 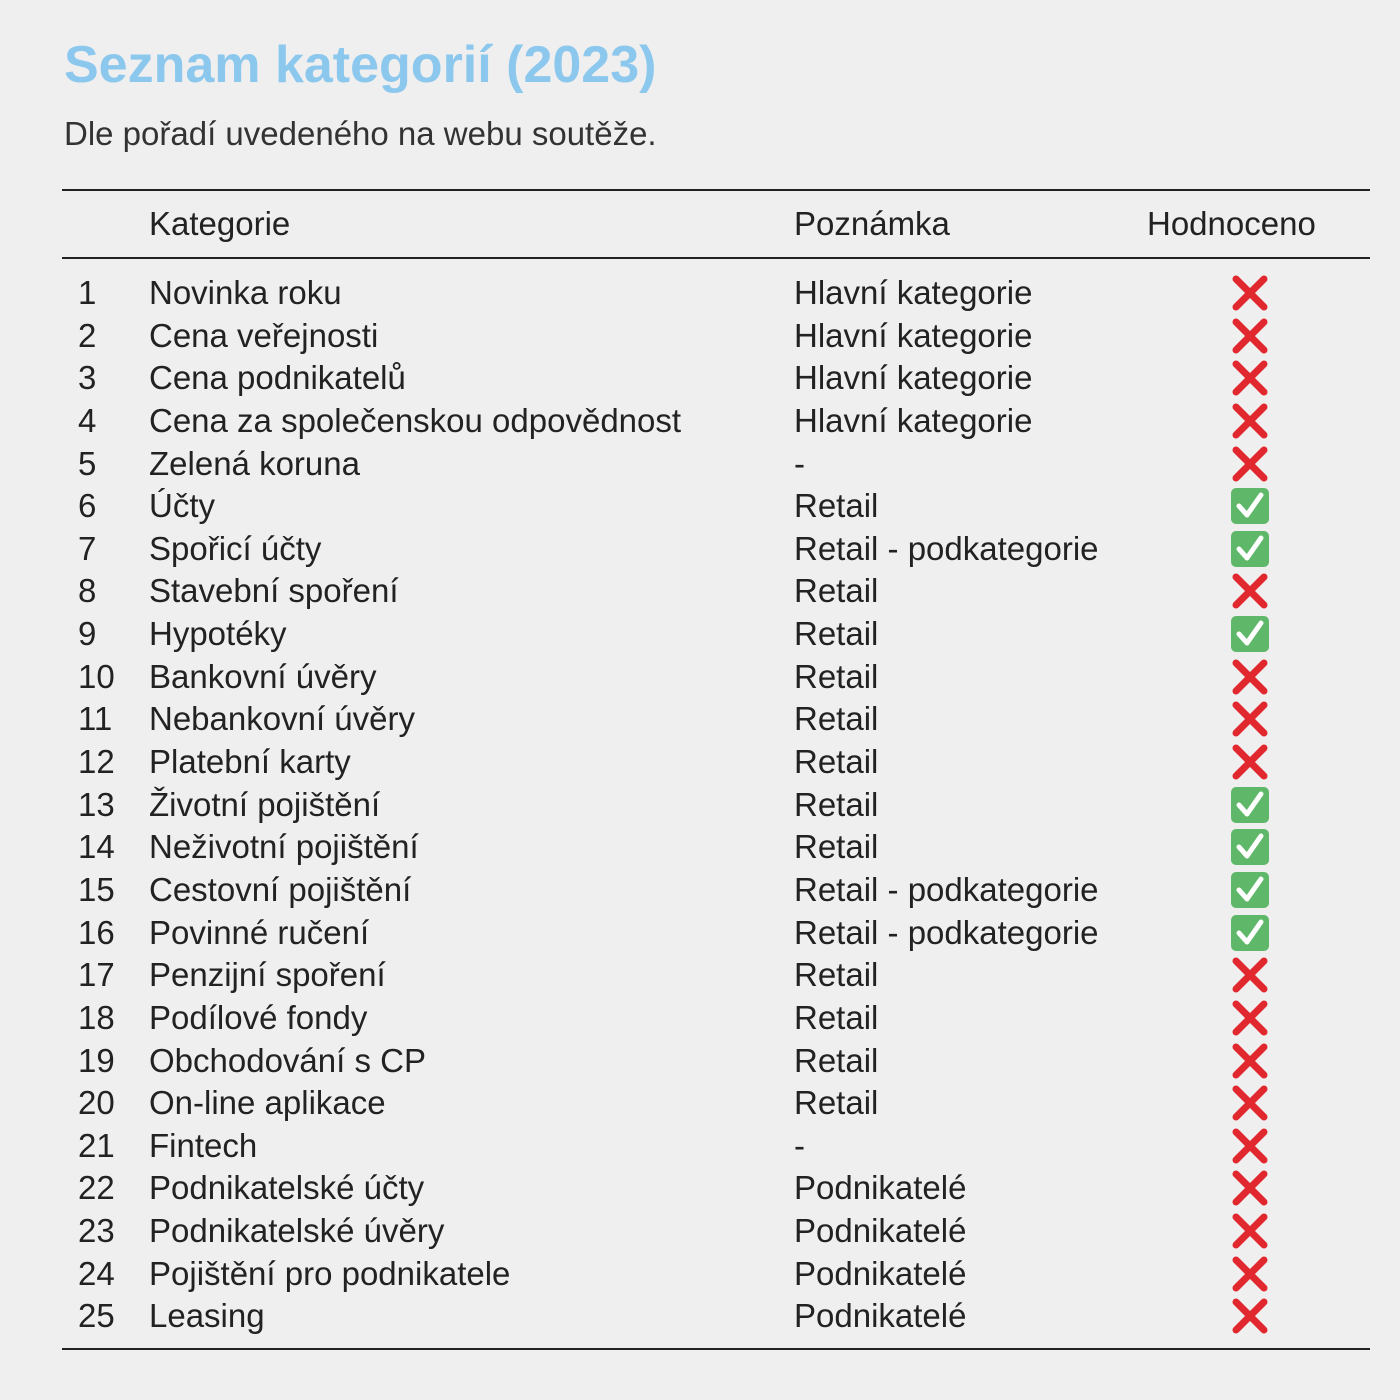 What do you see at coordinates (282, 719) in the screenshot?
I see `row-category: Nebankovní úvěry` at bounding box center [282, 719].